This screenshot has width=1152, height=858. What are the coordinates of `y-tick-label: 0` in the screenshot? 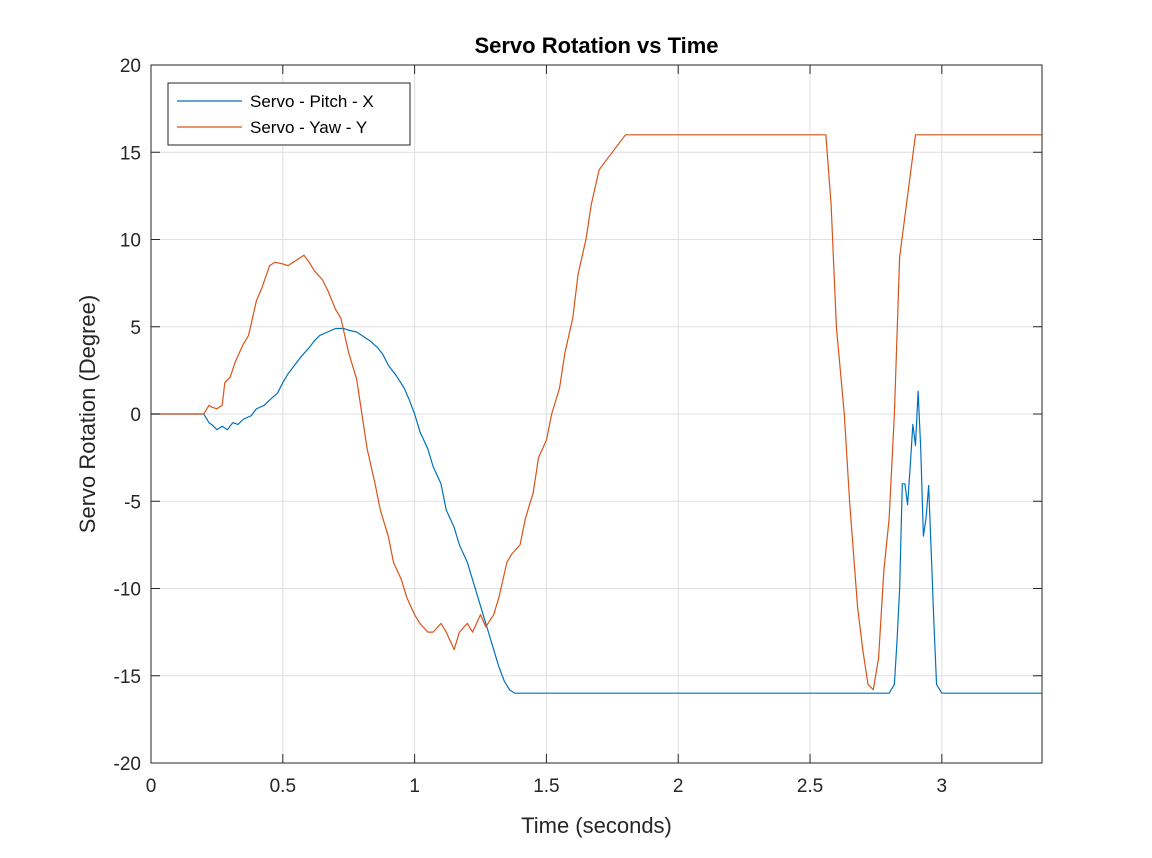 It's located at (135, 415).